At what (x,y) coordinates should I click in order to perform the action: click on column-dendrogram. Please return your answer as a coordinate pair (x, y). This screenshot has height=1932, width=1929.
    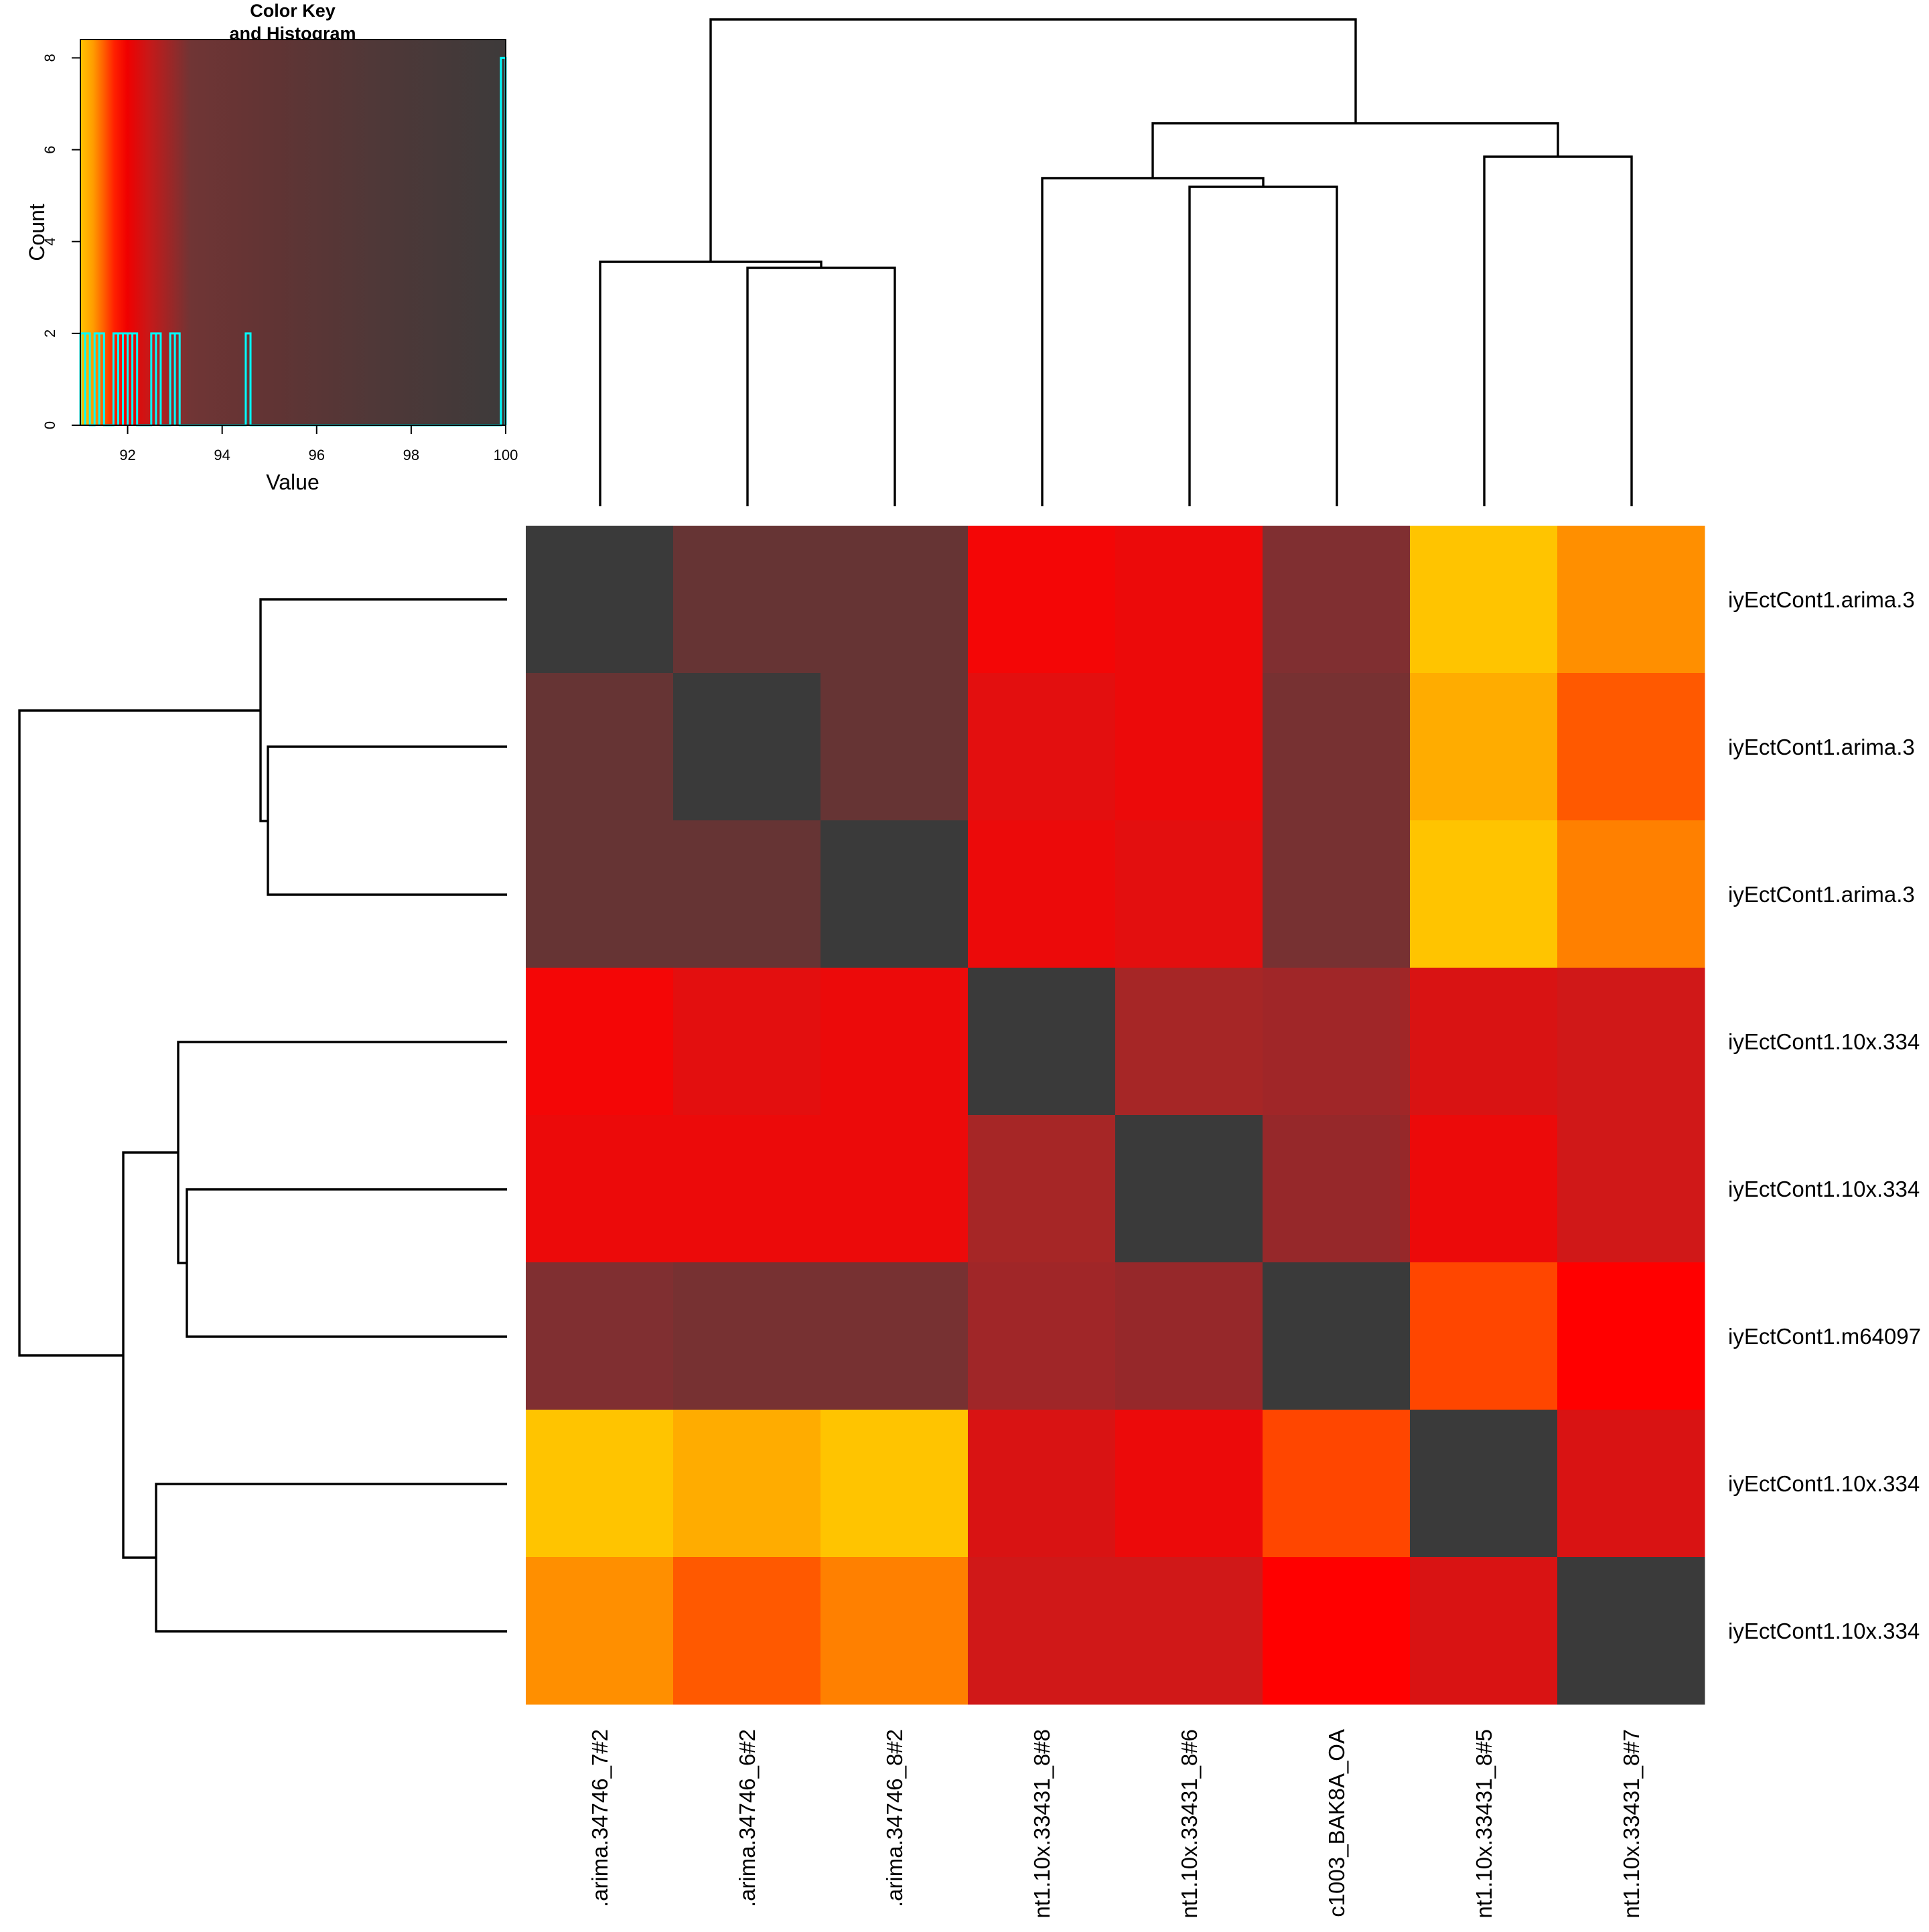
    Looking at the image, I should click on (1116, 262).